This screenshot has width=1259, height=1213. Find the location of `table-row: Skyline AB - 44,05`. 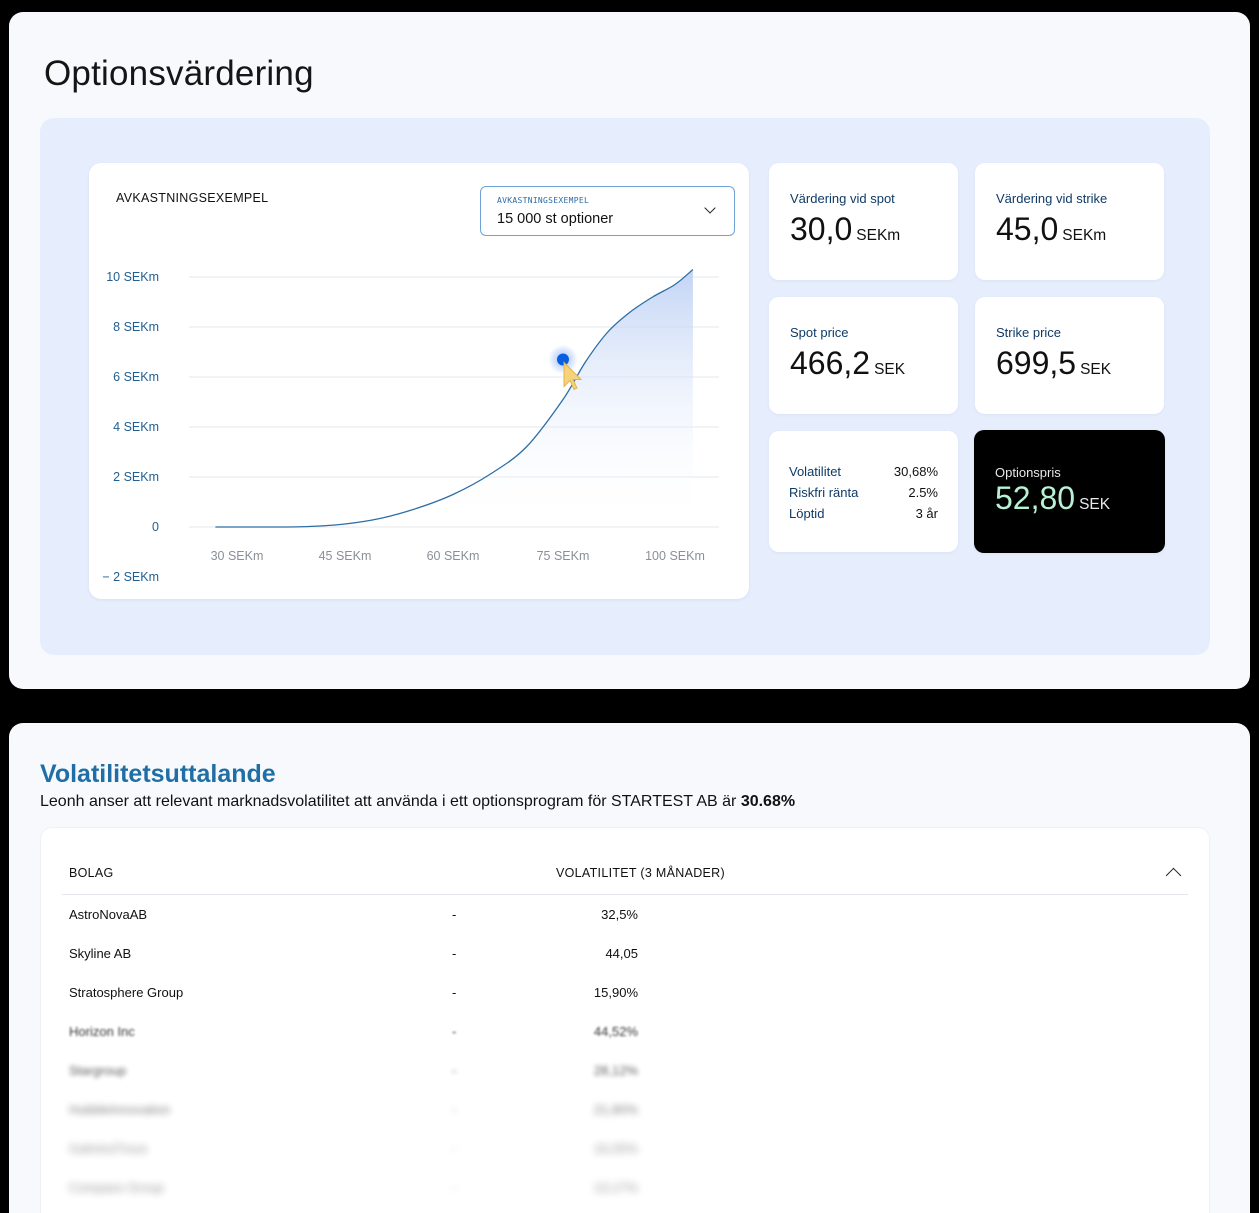

table-row: Skyline AB - 44,05 is located at coordinates (626, 956).